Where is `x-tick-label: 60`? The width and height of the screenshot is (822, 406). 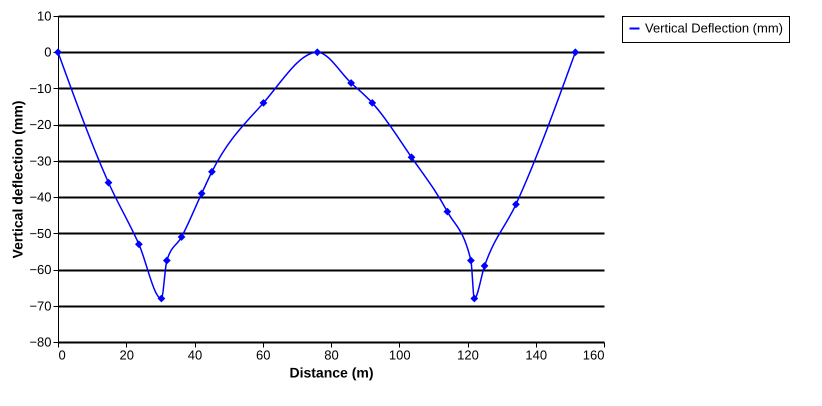 x-tick-label: 60 is located at coordinates (263, 355).